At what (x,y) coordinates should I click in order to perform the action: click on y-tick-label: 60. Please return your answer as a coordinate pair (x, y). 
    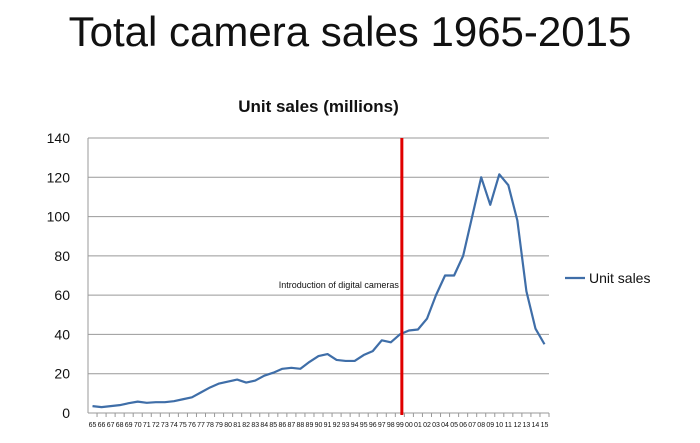
    Looking at the image, I should click on (62, 295).